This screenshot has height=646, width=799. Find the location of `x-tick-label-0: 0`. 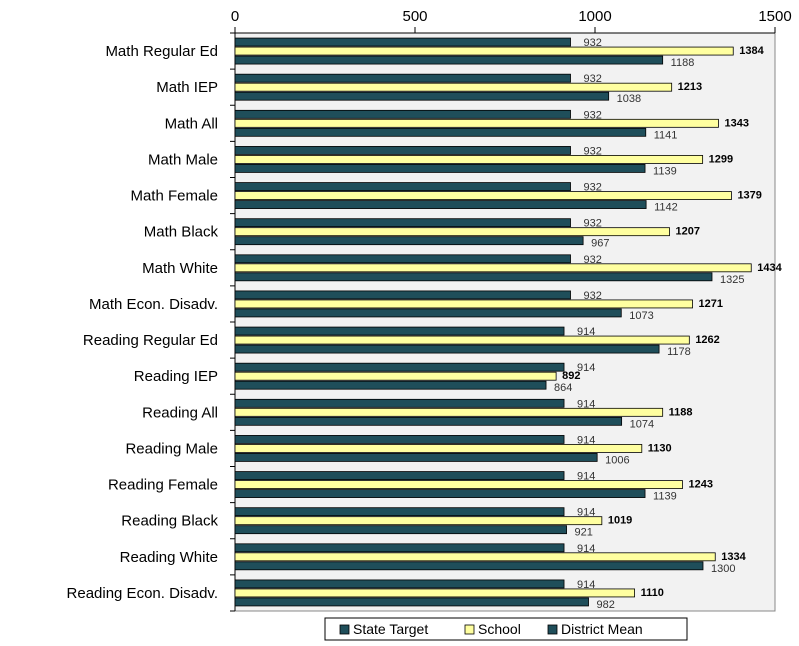

x-tick-label-0: 0 is located at coordinates (235, 16).